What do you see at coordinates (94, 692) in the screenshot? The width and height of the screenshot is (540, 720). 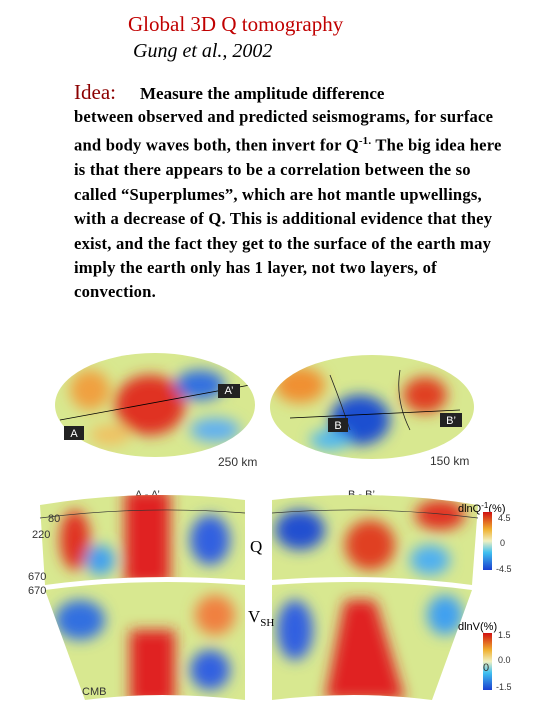 I see `cmb-label: CMB` at bounding box center [94, 692].